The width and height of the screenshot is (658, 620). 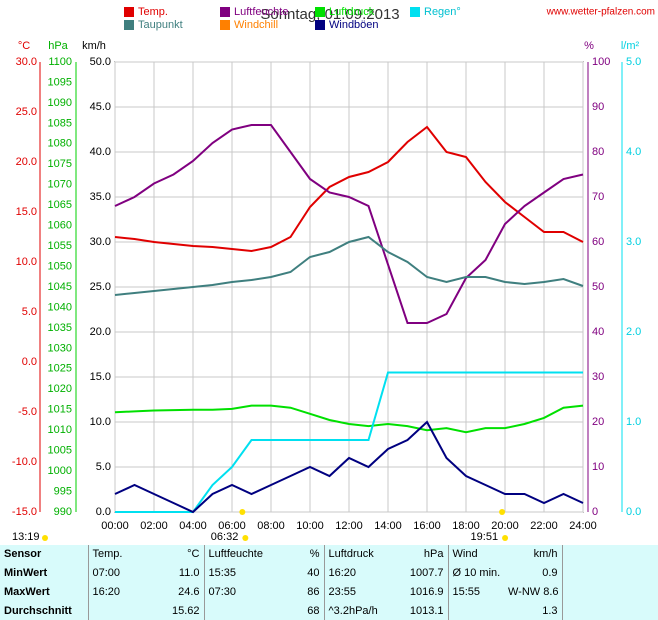 What do you see at coordinates (633, 512) in the screenshot?
I see `y-tick-label: 0.0` at bounding box center [633, 512].